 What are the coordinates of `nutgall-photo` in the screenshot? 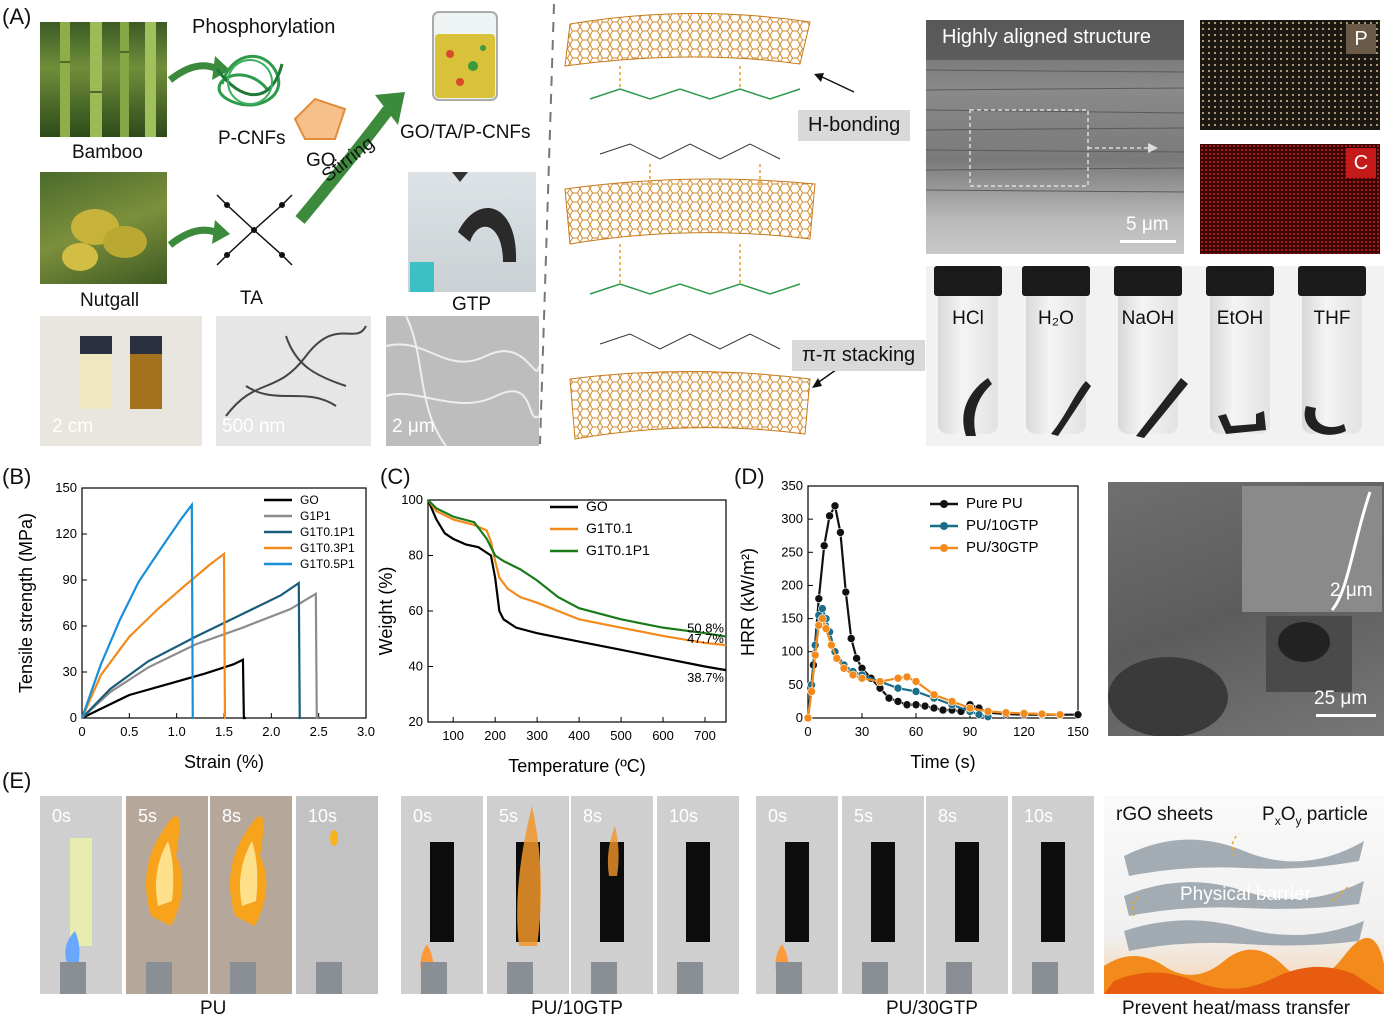 It's located at (103, 228).